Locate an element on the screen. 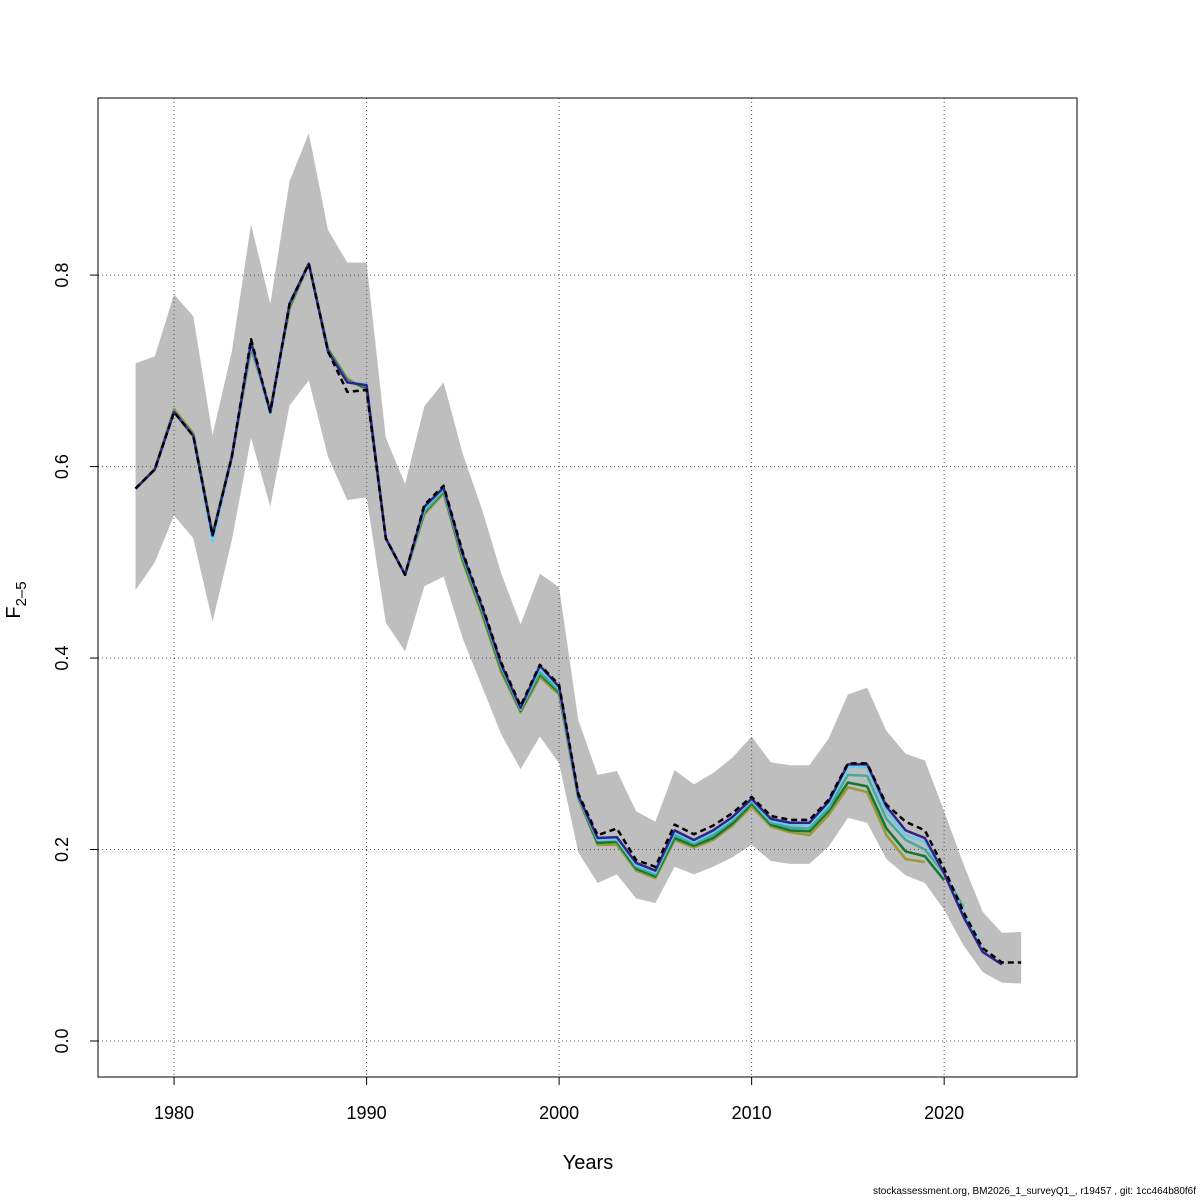  x-tick-label: 2000 is located at coordinates (559, 1113).